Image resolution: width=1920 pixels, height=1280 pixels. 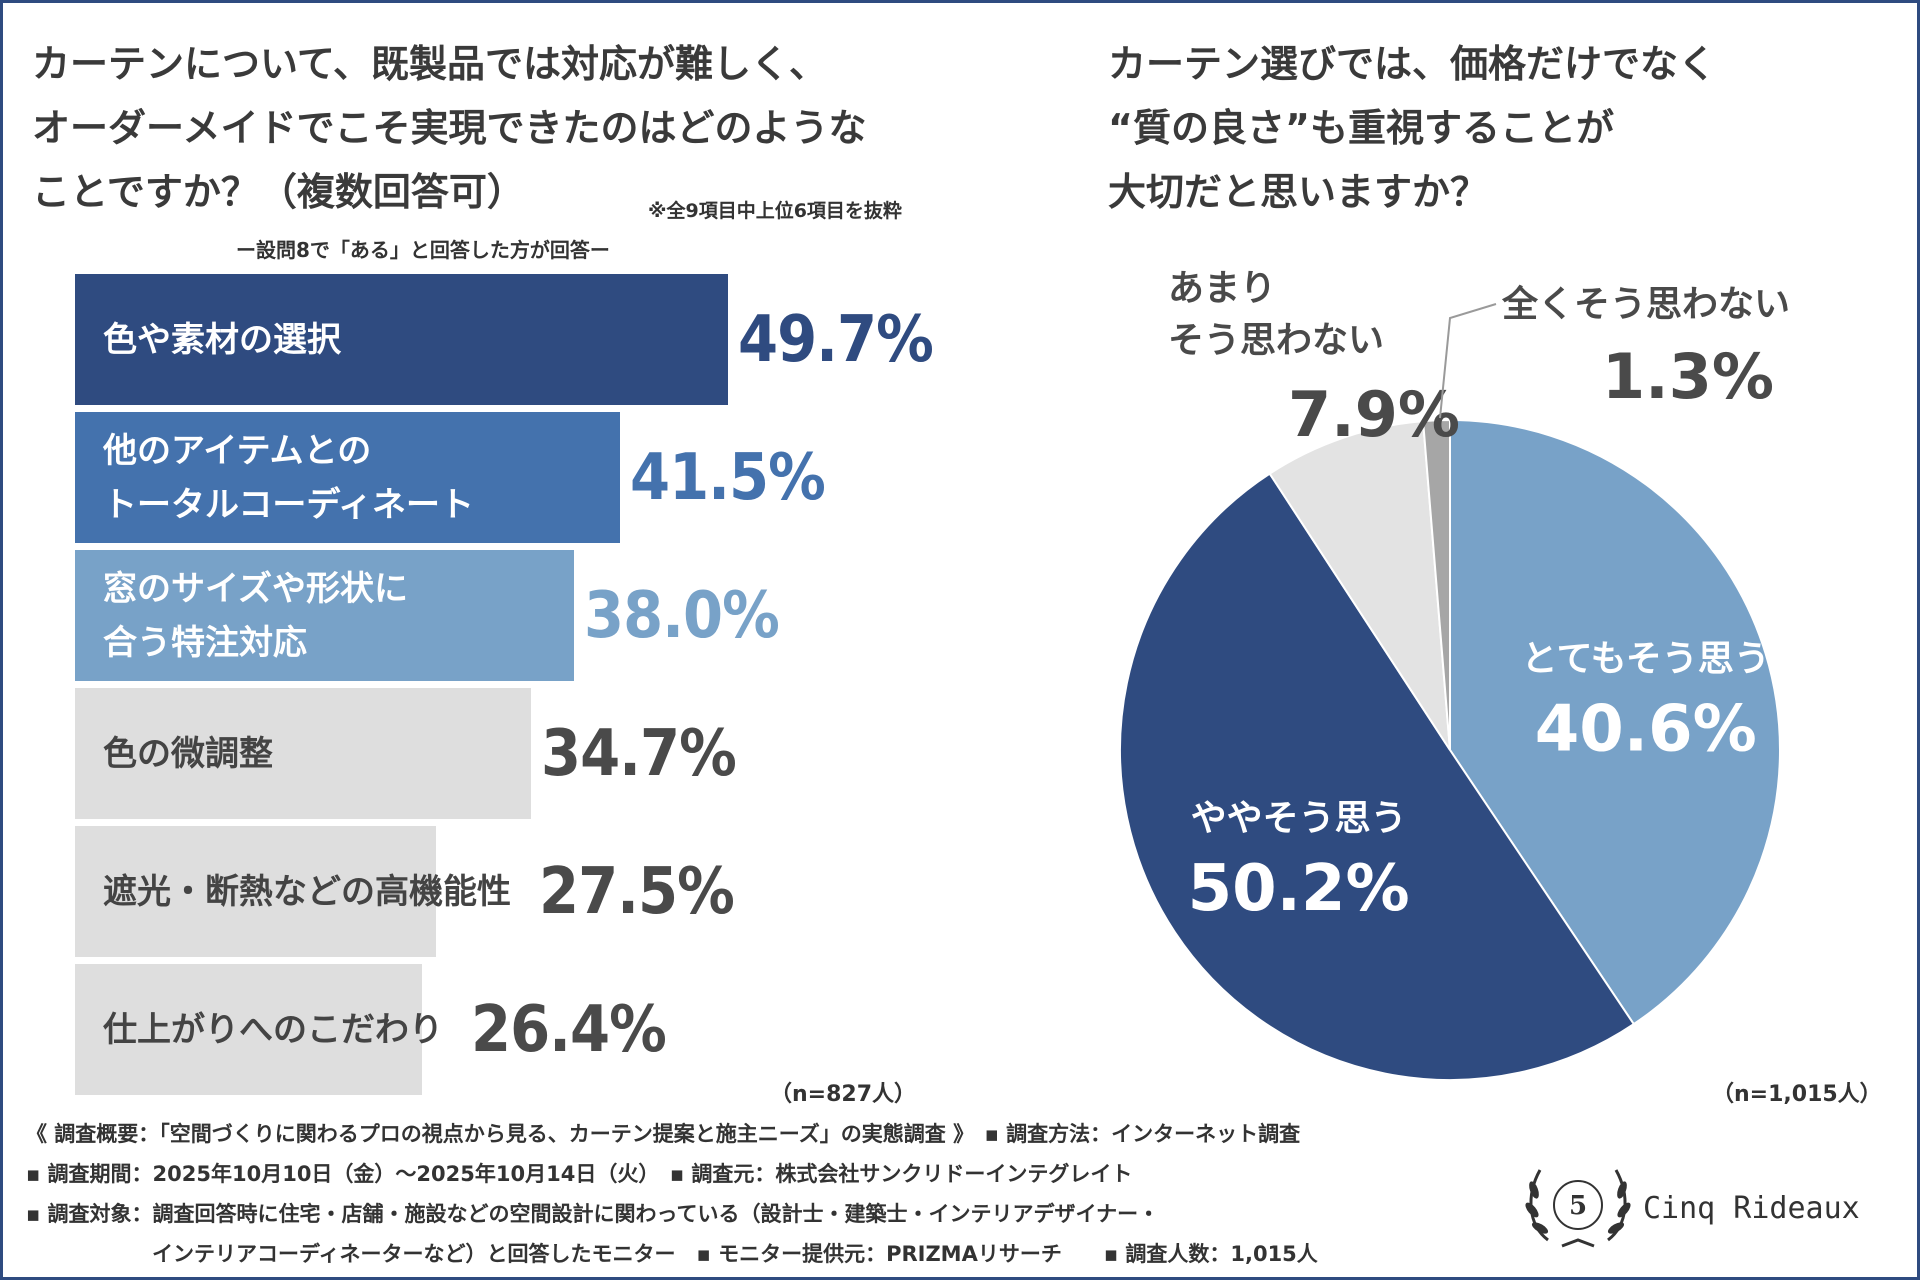 I want to click on bar-3: 窓のサイズや形状に 合う特注対応, so click(x=324, y=615).